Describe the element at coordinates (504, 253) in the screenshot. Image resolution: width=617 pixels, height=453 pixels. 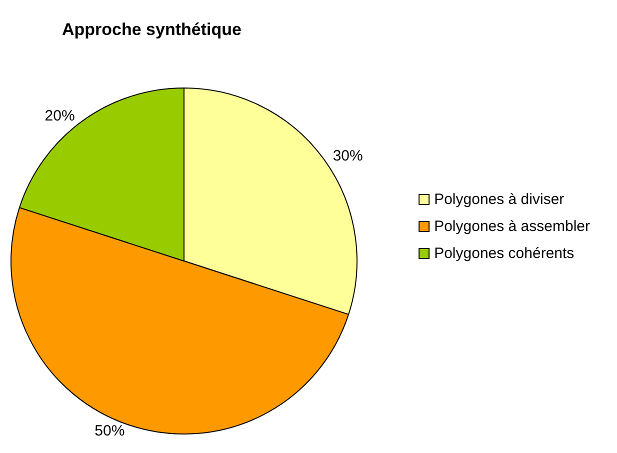
I see `legend-label: Polygones cohérents` at that location.